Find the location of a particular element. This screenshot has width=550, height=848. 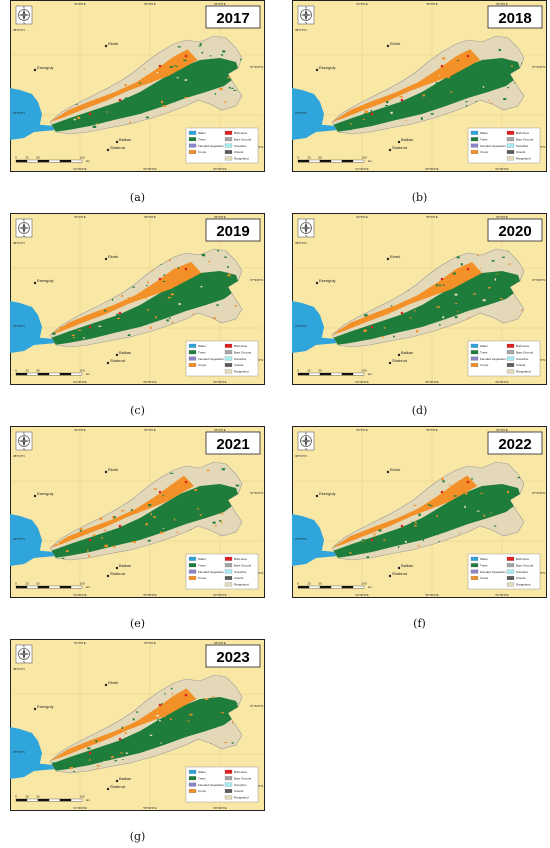

legend-label: Crops is located at coordinates (484, 578).